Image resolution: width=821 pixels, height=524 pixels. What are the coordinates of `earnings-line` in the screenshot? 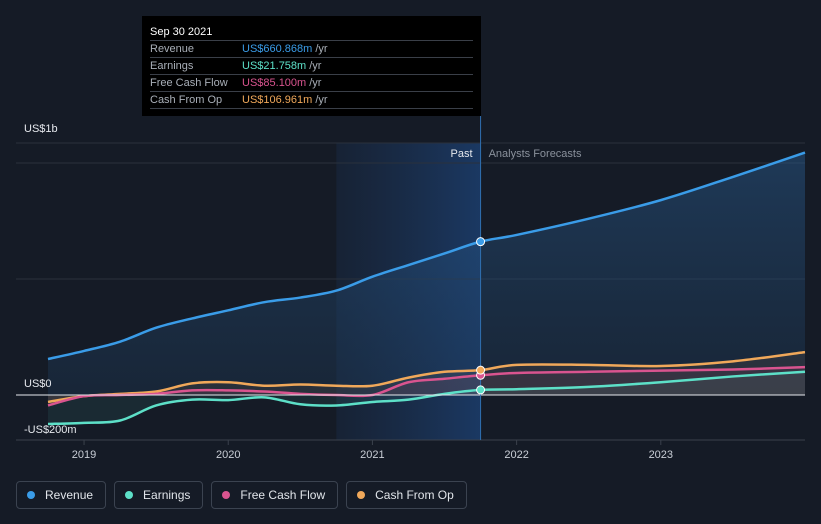 It's located at (426, 398).